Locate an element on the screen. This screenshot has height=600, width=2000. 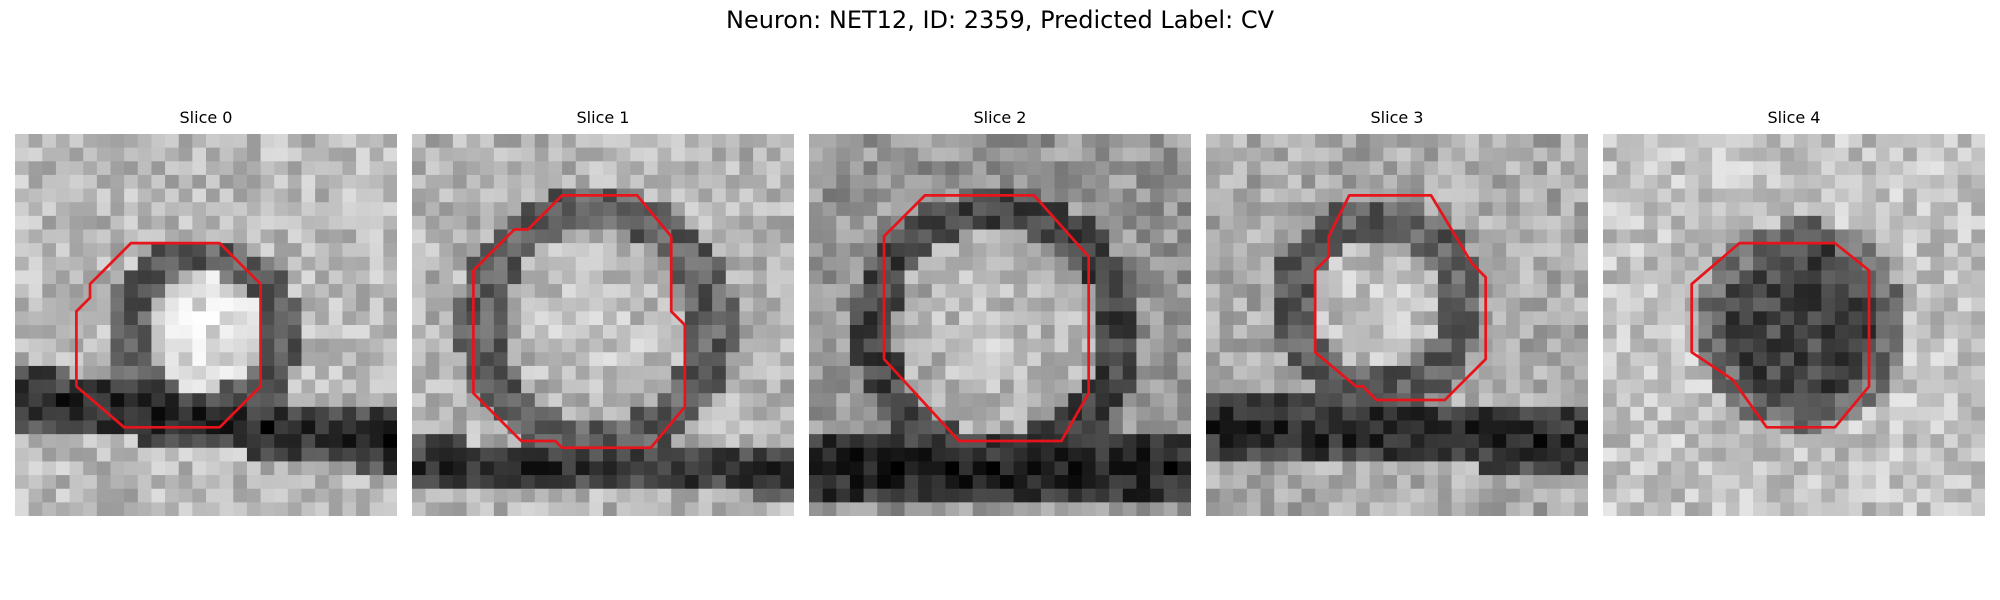
slice-title: Slice 1 is located at coordinates (603, 117).